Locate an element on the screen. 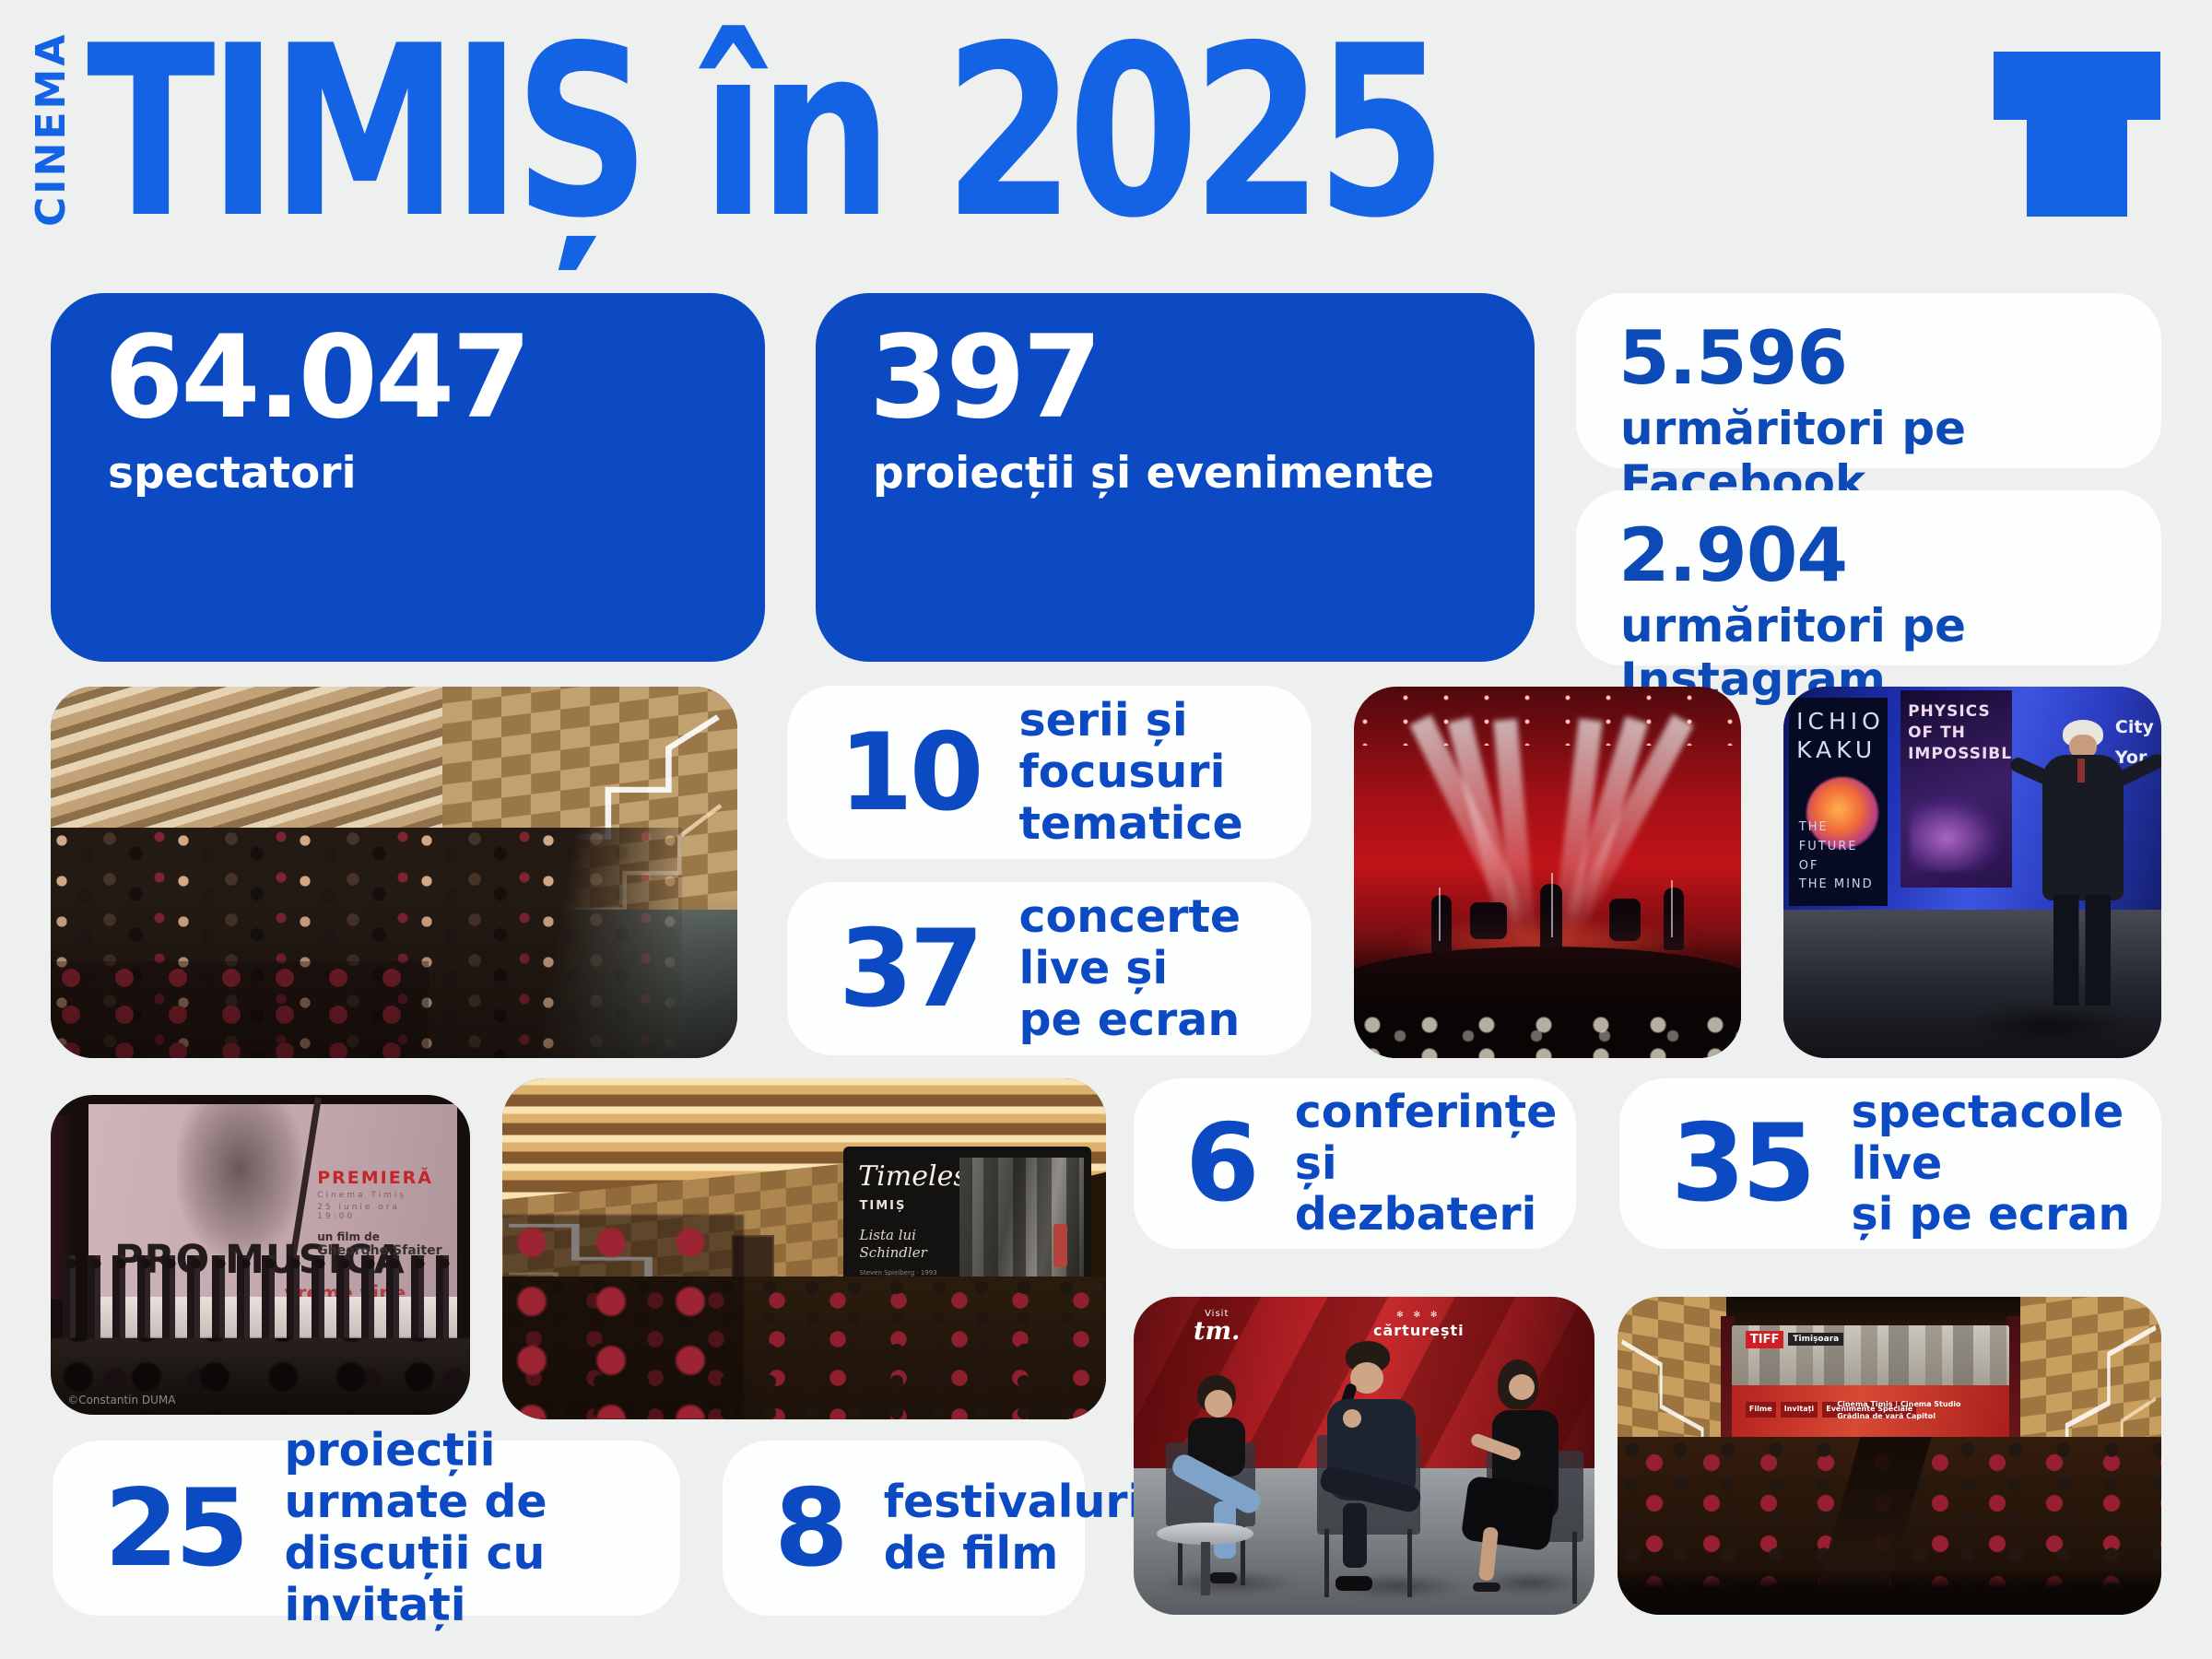 The height and width of the screenshot is (1659, 2212). stat-label-line2: dezbateri is located at coordinates (1415, 1214).